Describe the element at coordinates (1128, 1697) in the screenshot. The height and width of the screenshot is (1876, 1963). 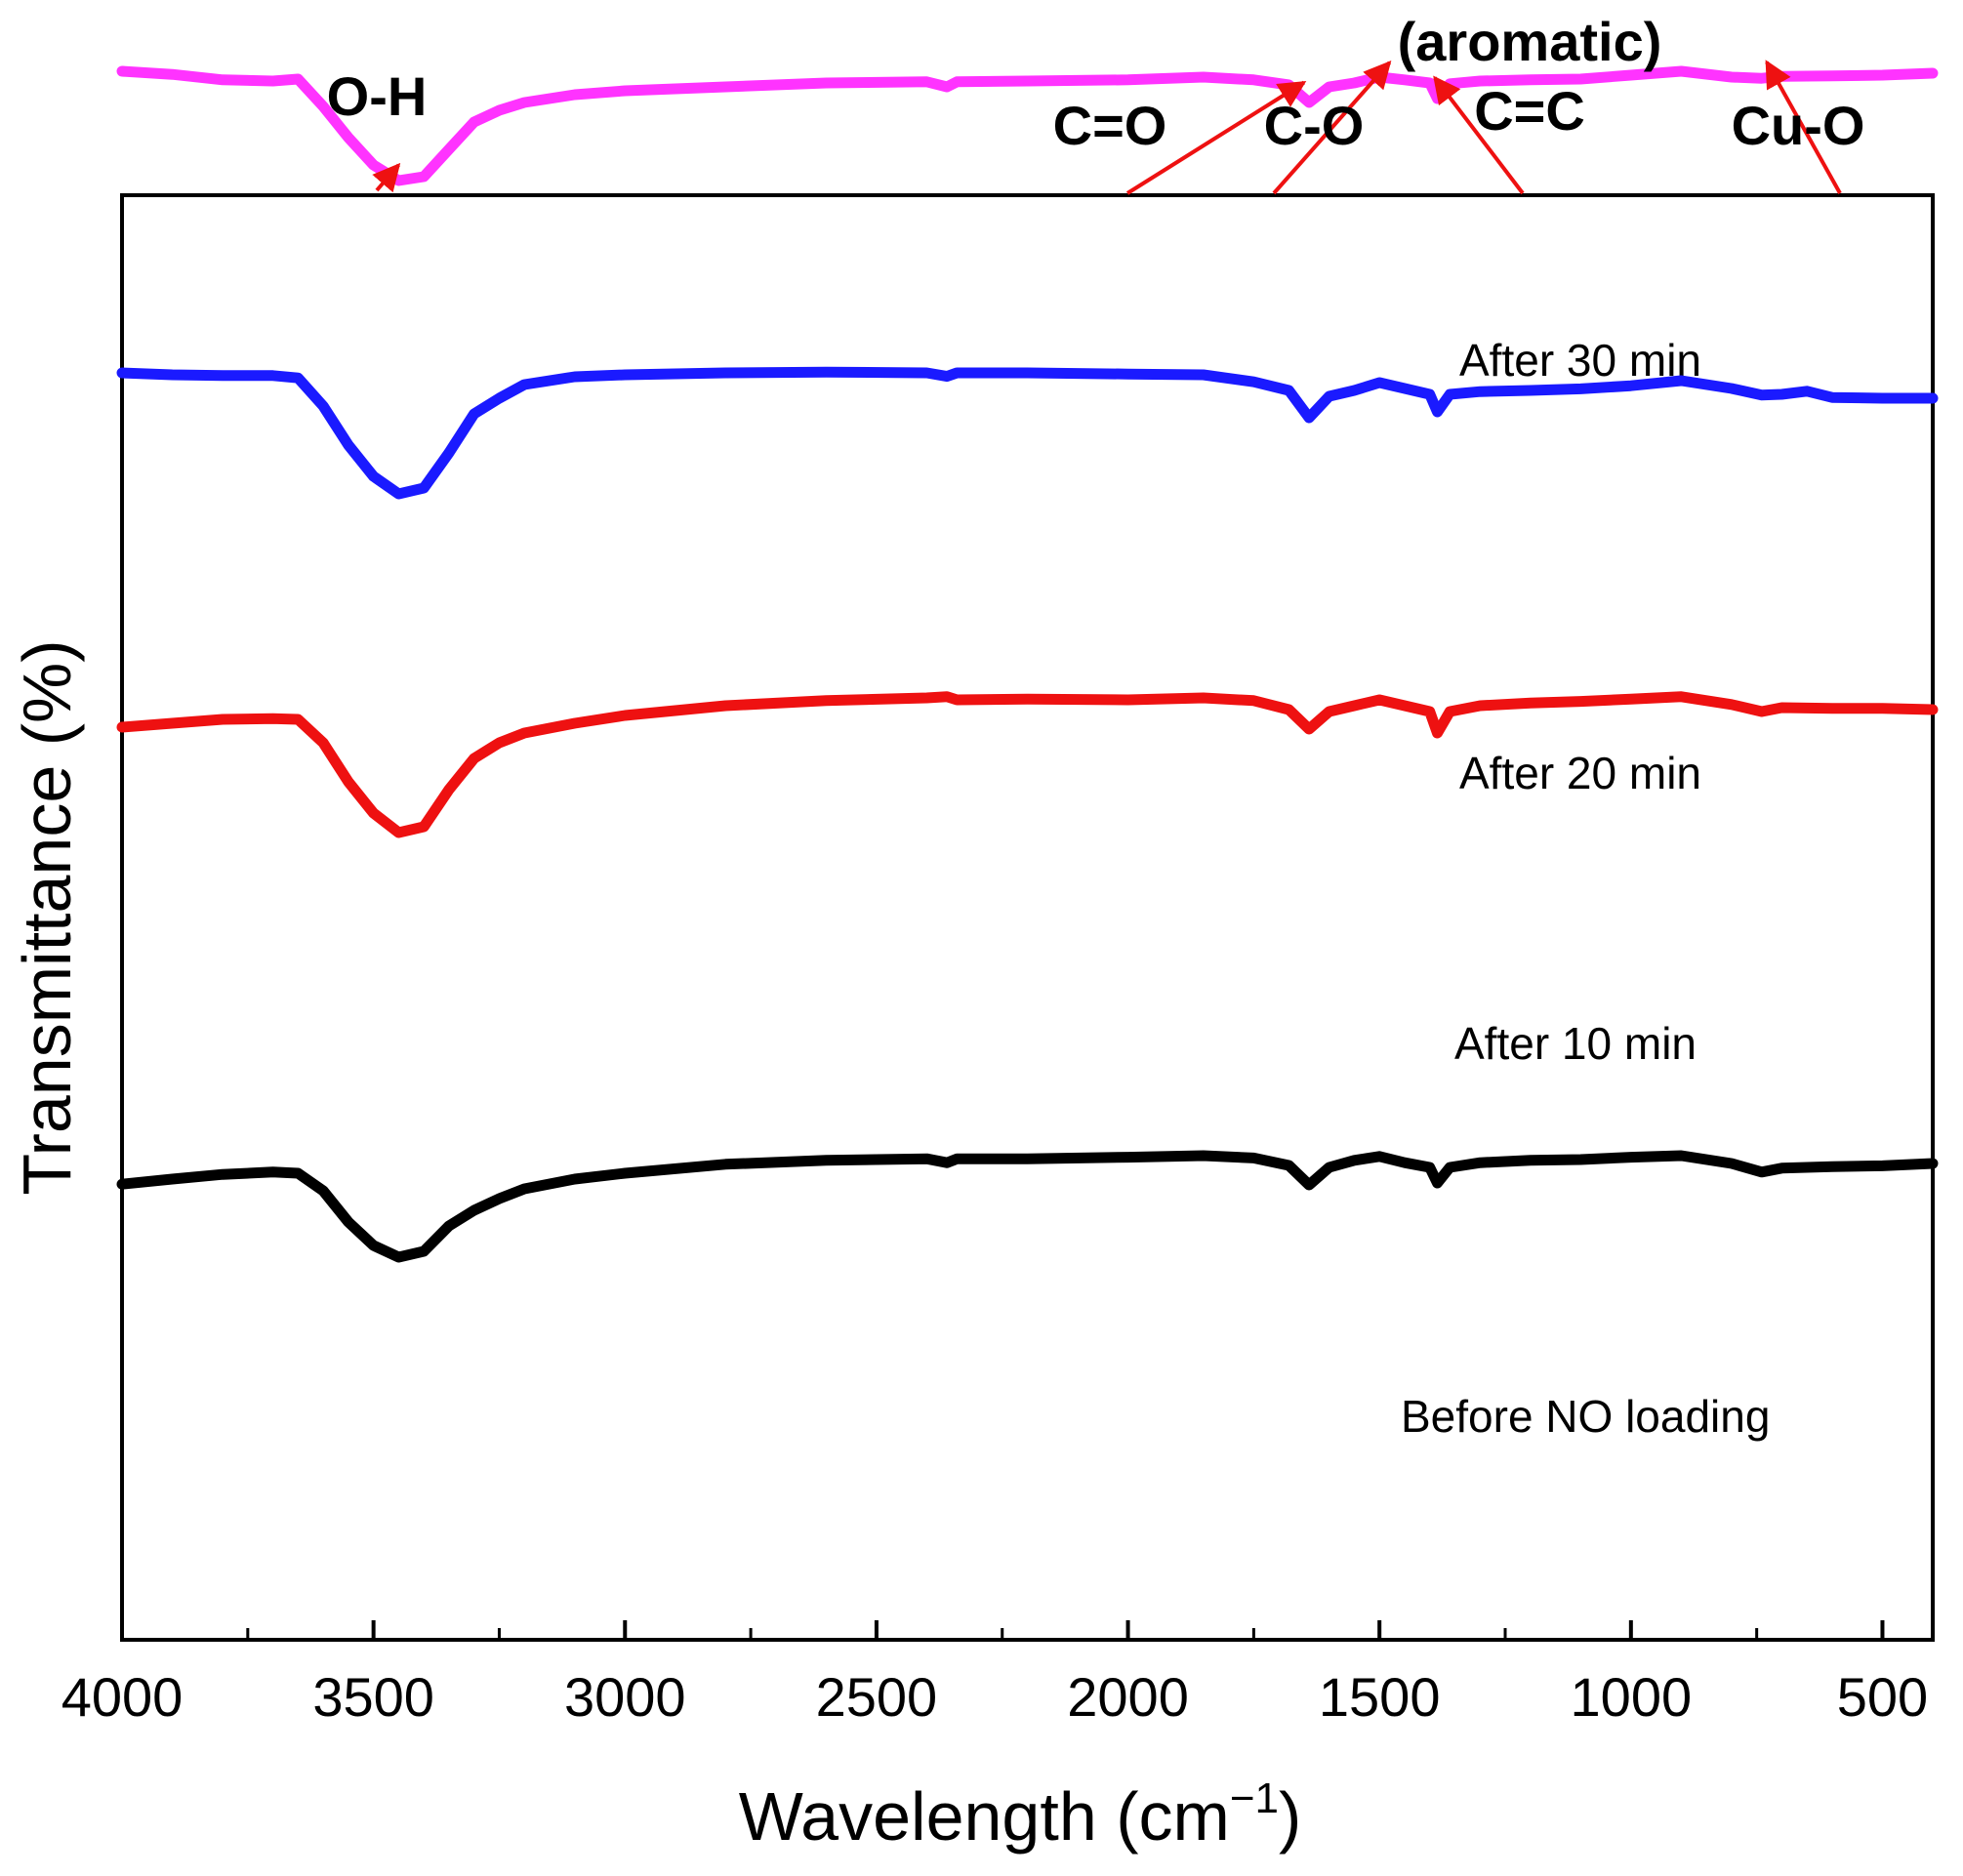
I see `x-tick-label: 2000` at that location.